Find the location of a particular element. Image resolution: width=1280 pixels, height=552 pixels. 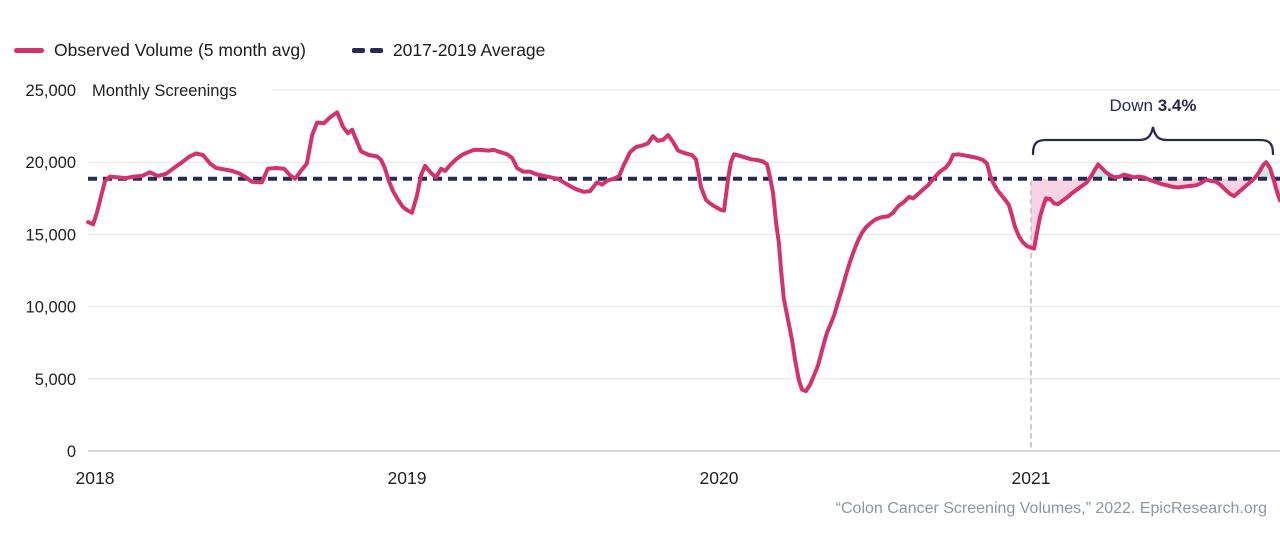

legend-item-observed: Observed Volume (5 month avg) is located at coordinates (160, 50).